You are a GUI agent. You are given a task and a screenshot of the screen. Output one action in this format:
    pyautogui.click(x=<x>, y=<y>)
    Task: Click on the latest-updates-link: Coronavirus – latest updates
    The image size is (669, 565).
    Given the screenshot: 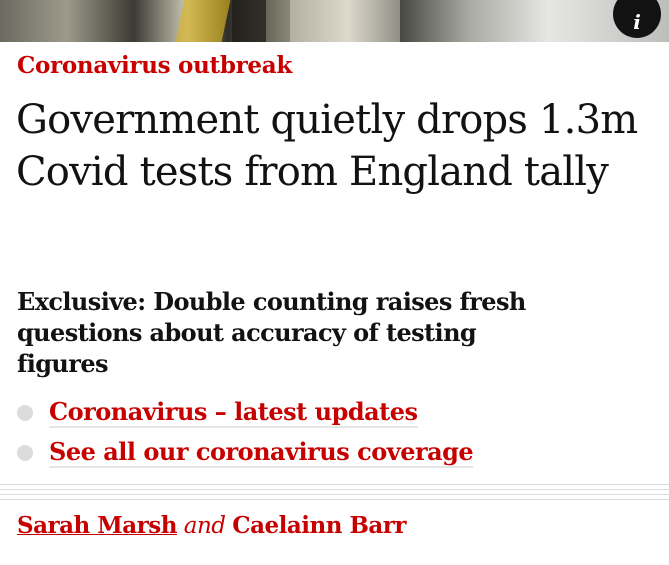 What is the action you would take?
    pyautogui.click(x=233, y=412)
    